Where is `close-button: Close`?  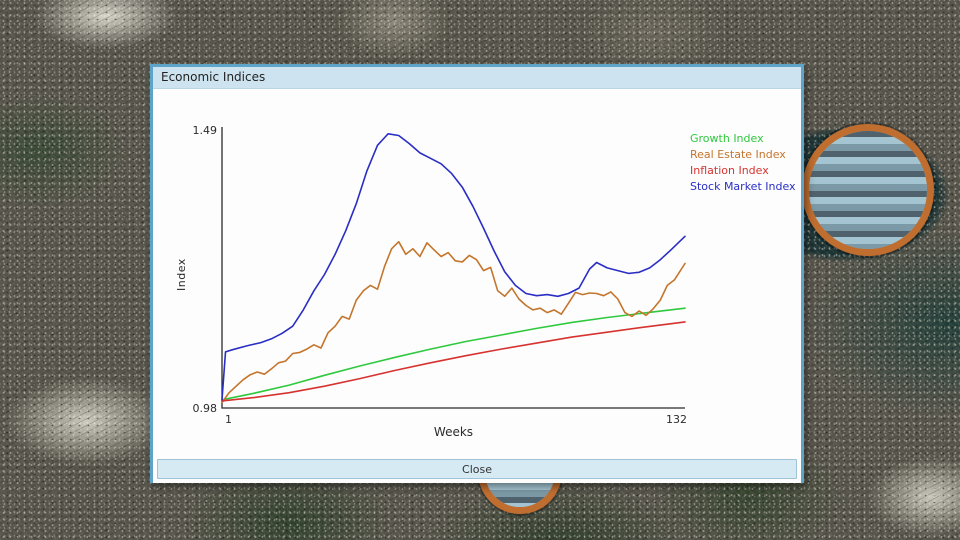
close-button: Close is located at coordinates (477, 469).